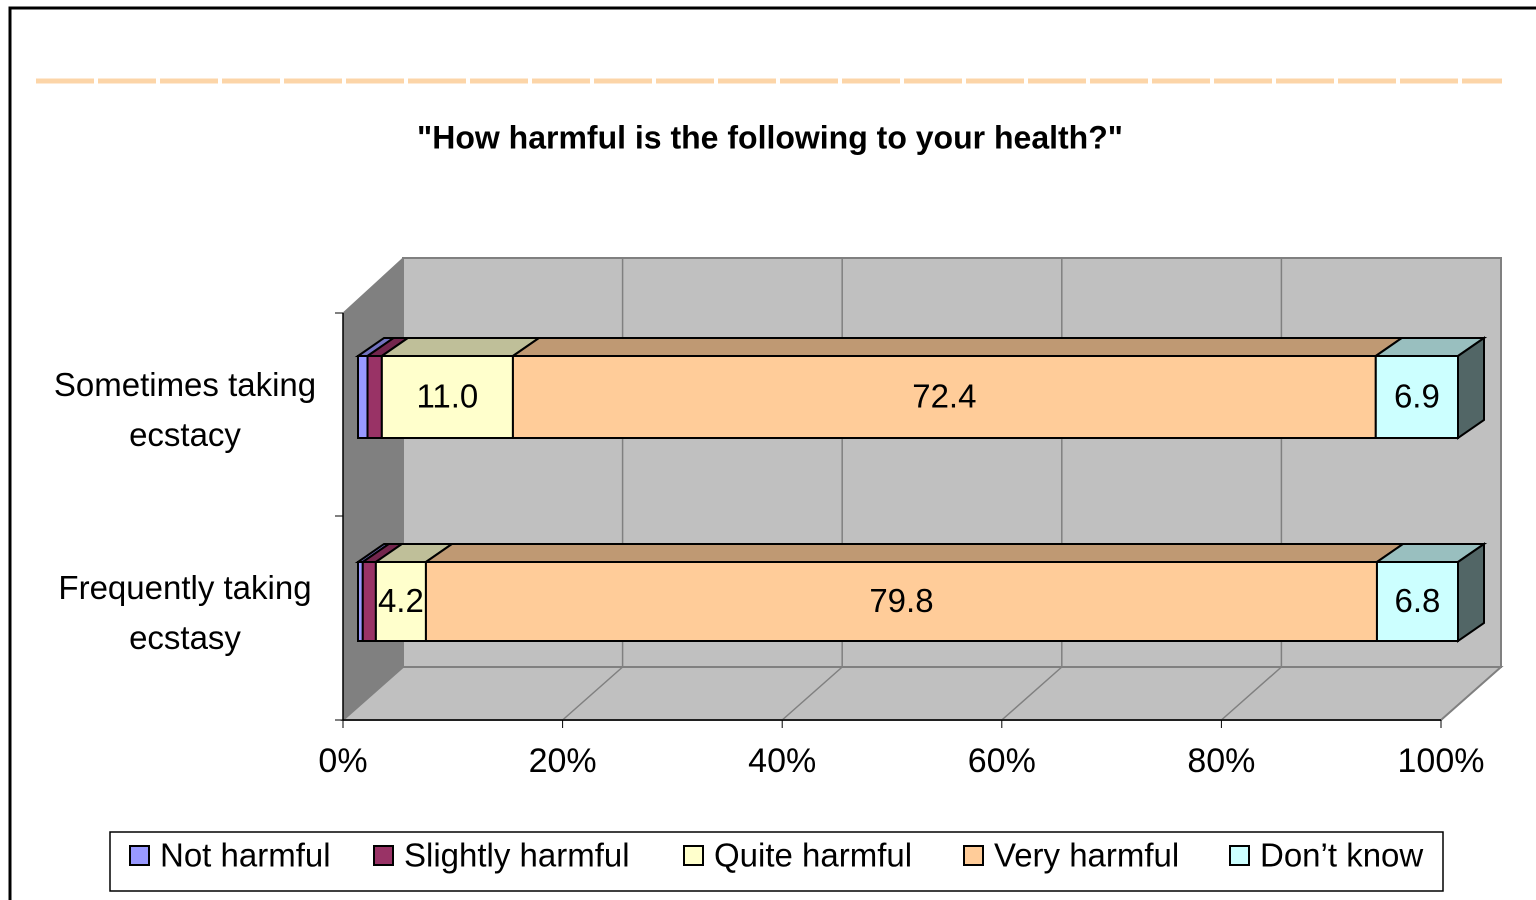 The width and height of the screenshot is (1536, 900). Describe the element at coordinates (1441, 761) in the screenshot. I see `x-tick-label: 100%` at that location.